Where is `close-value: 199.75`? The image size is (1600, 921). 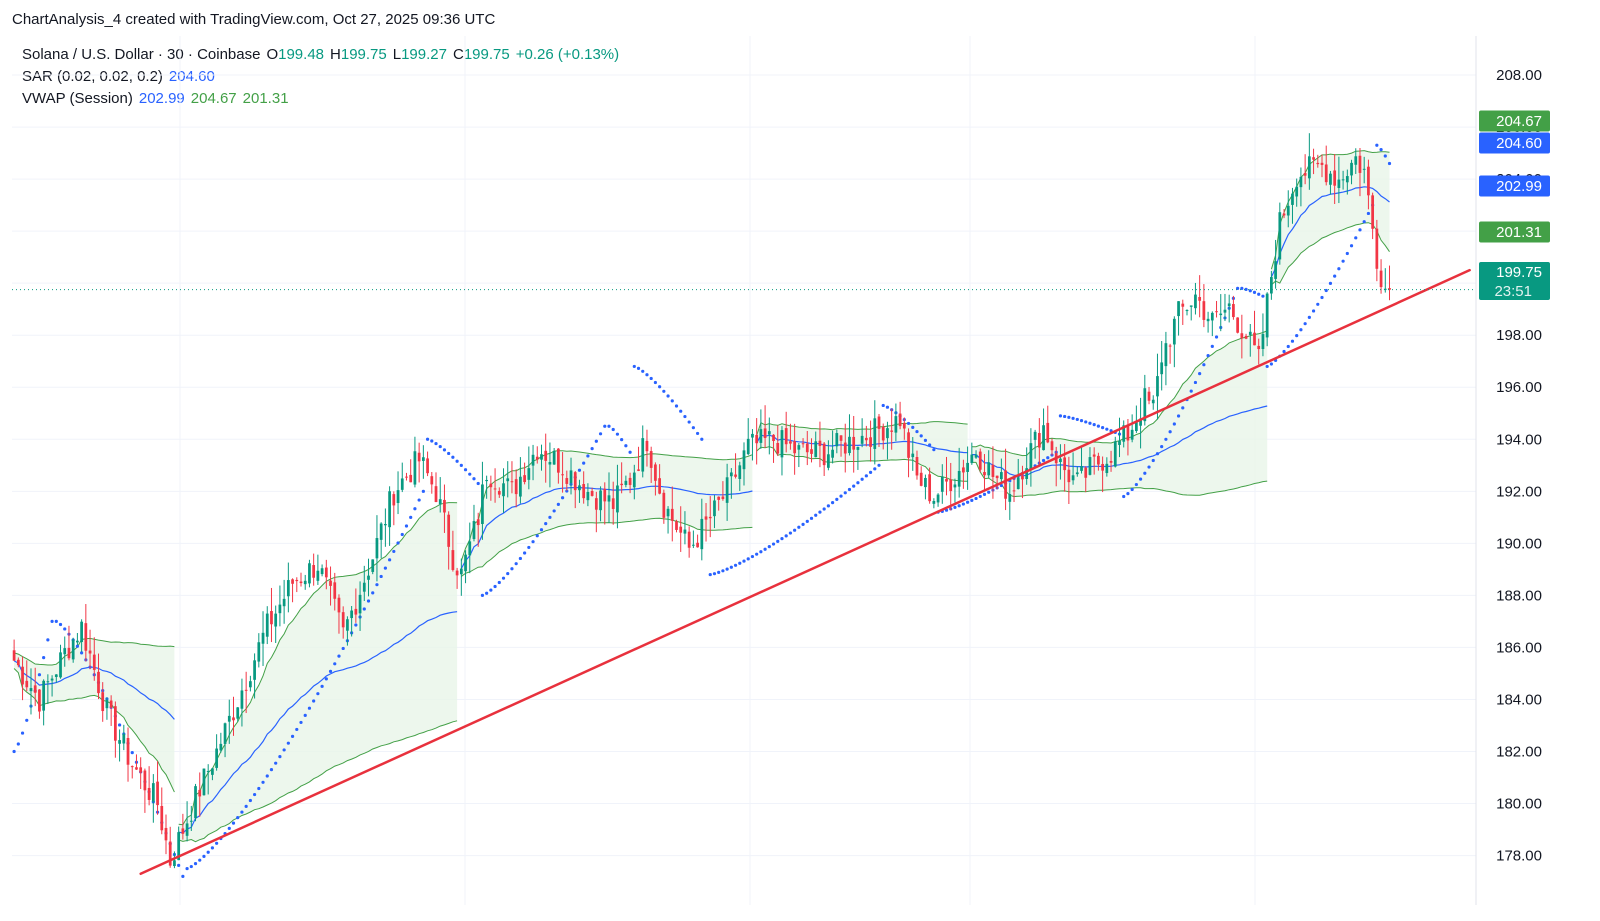 close-value: 199.75 is located at coordinates (486, 54).